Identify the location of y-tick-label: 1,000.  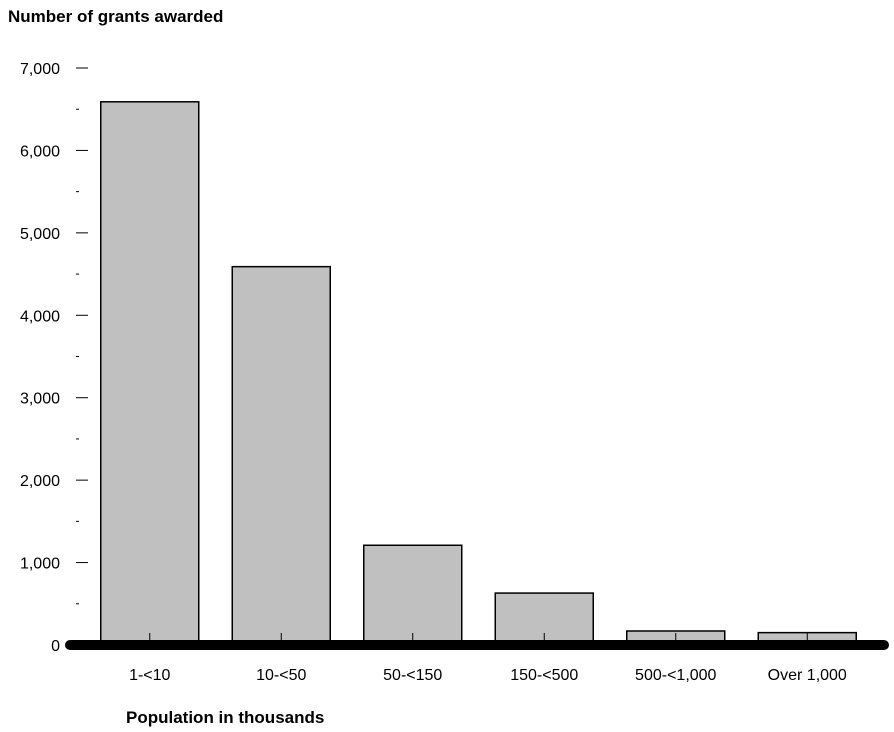
(40, 564).